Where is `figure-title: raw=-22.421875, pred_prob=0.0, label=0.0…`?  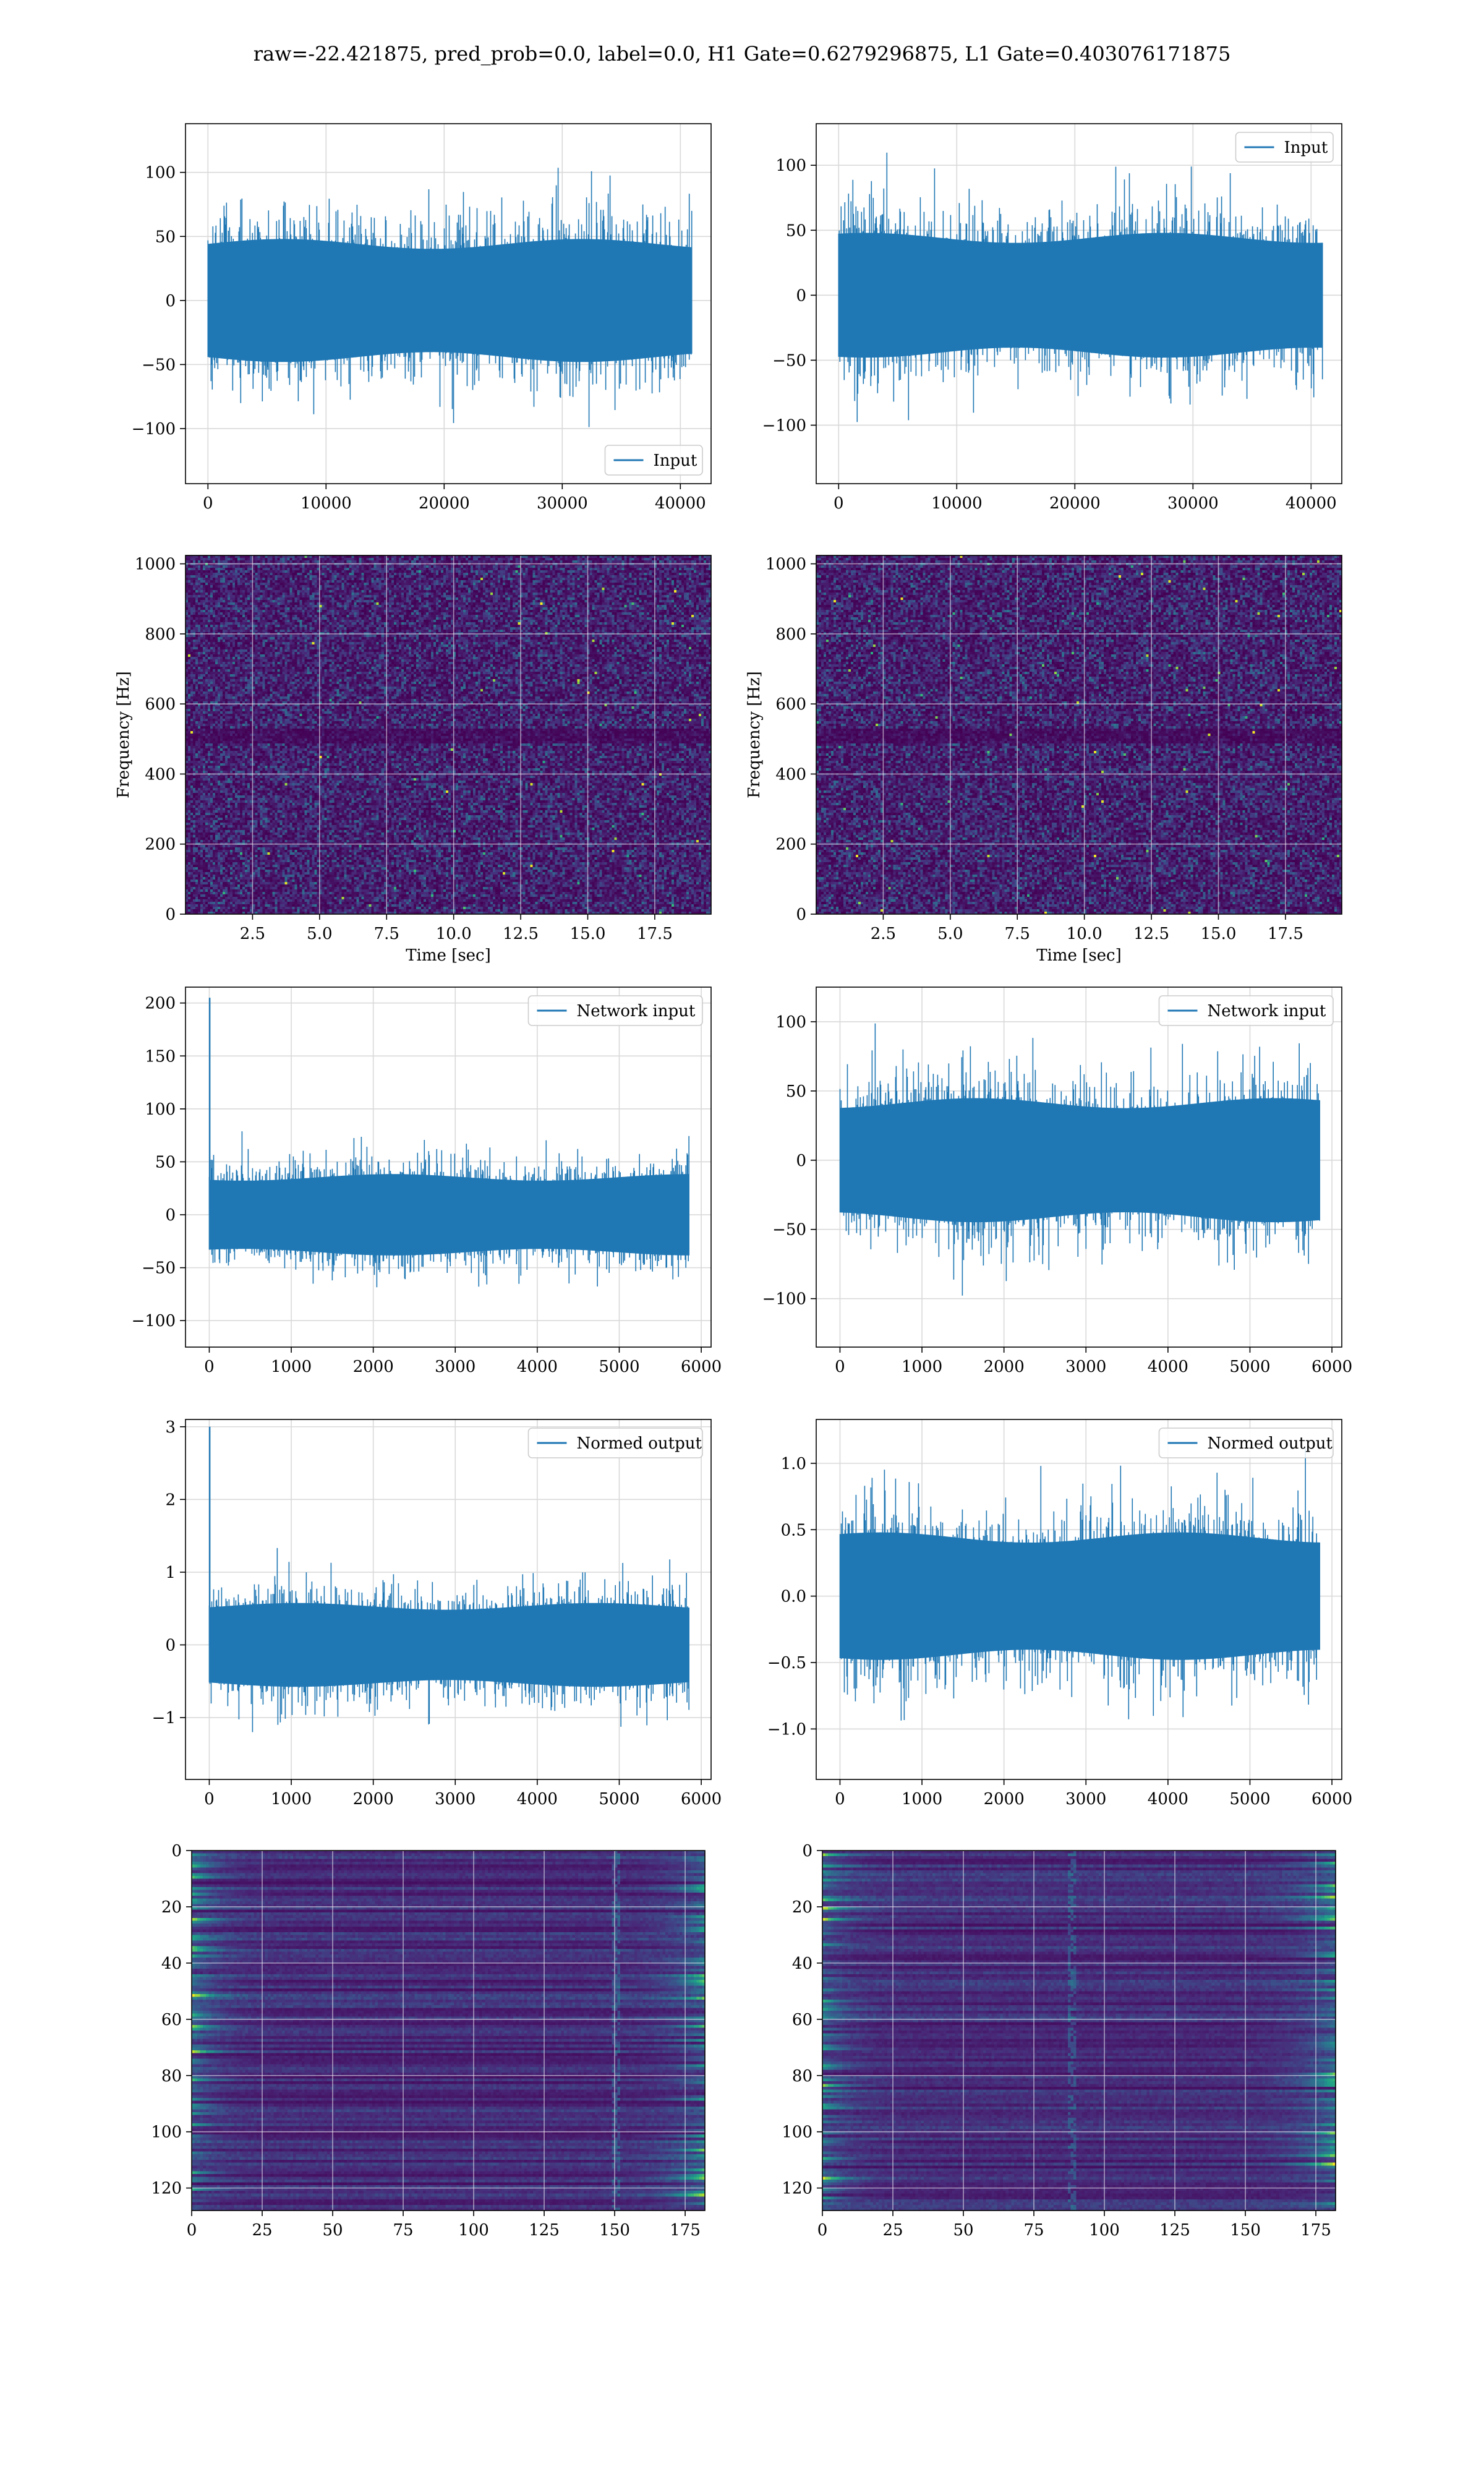
figure-title: raw=-22.421875, pred_prob=0.0, label=0.0… is located at coordinates (742, 54).